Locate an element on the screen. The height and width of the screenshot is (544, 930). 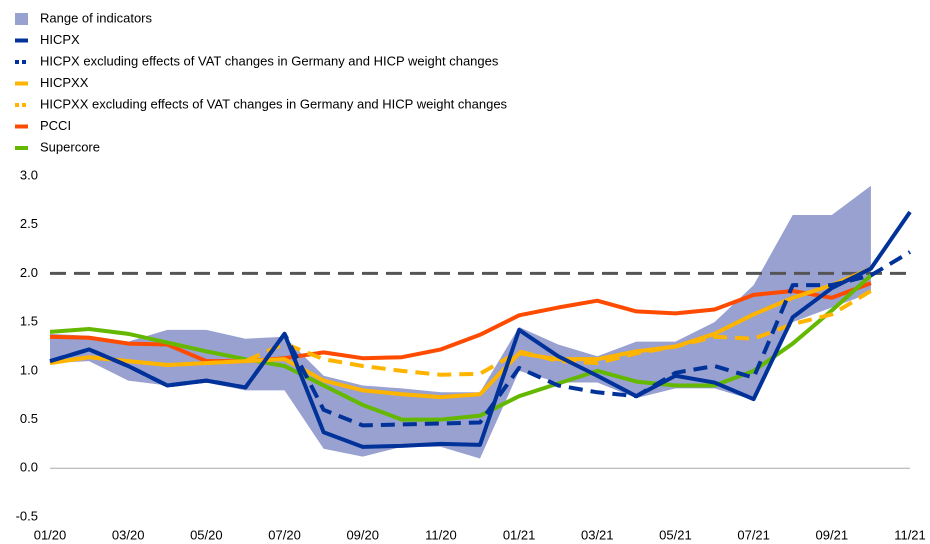
y-tick-label: 0.0 is located at coordinates (29, 467).